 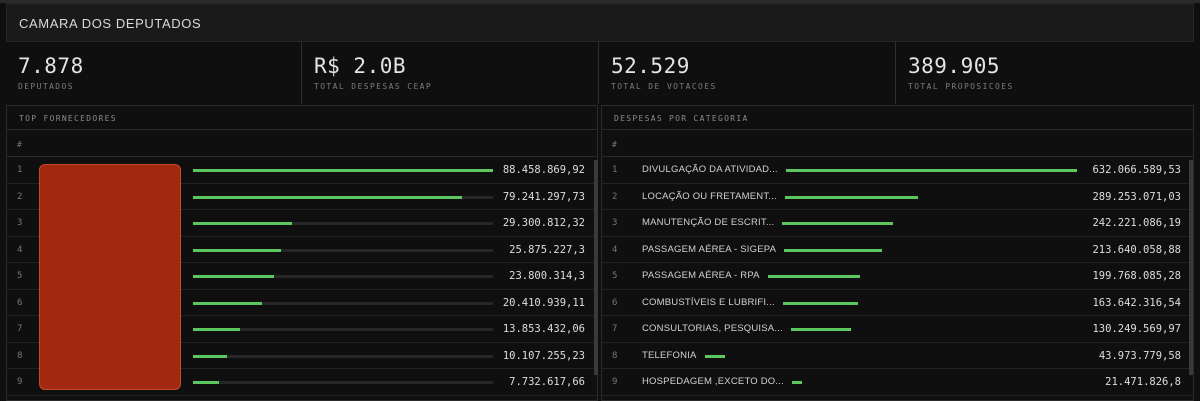 I want to click on stat-label: TOTAL DESPESAS CEAP, so click(x=373, y=86).